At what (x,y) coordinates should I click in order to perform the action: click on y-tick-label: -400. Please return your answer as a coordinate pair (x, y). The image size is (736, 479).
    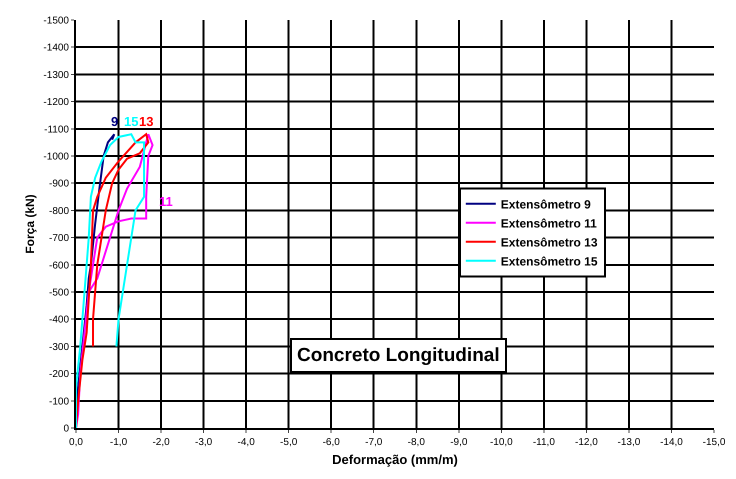
    Looking at the image, I should click on (59, 320).